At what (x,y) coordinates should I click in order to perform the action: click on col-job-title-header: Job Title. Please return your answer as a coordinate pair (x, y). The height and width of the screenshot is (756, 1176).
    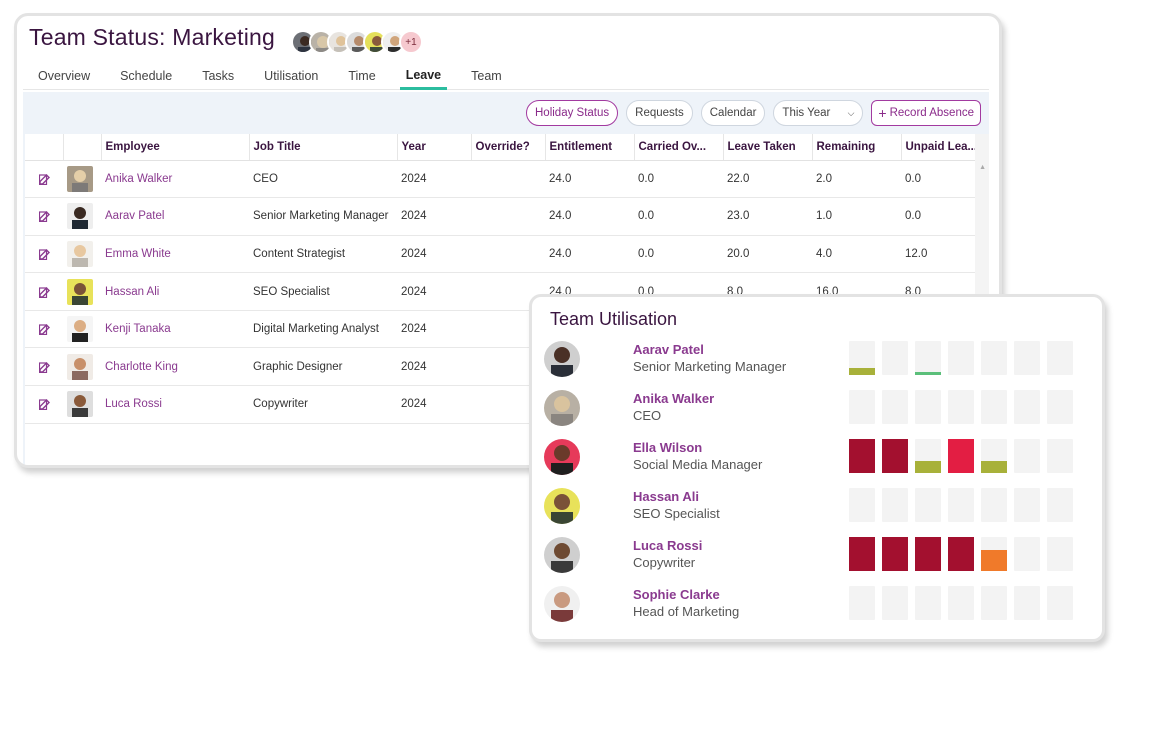
    Looking at the image, I should click on (323, 147).